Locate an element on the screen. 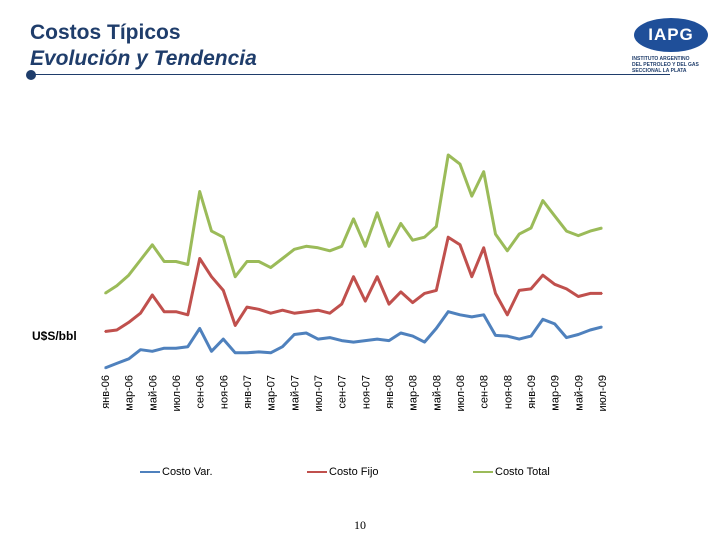 The height and width of the screenshot is (540, 720). x-tick-label: ноя-08 is located at coordinates (508, 392).